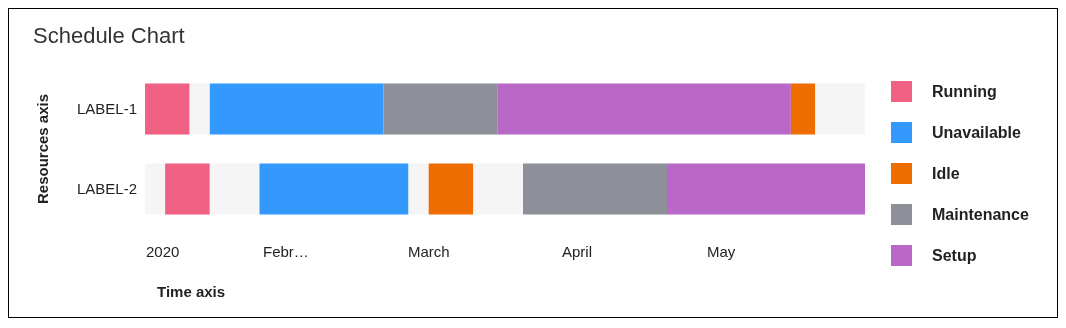  Describe the element at coordinates (577, 251) in the screenshot. I see `text: April` at that location.